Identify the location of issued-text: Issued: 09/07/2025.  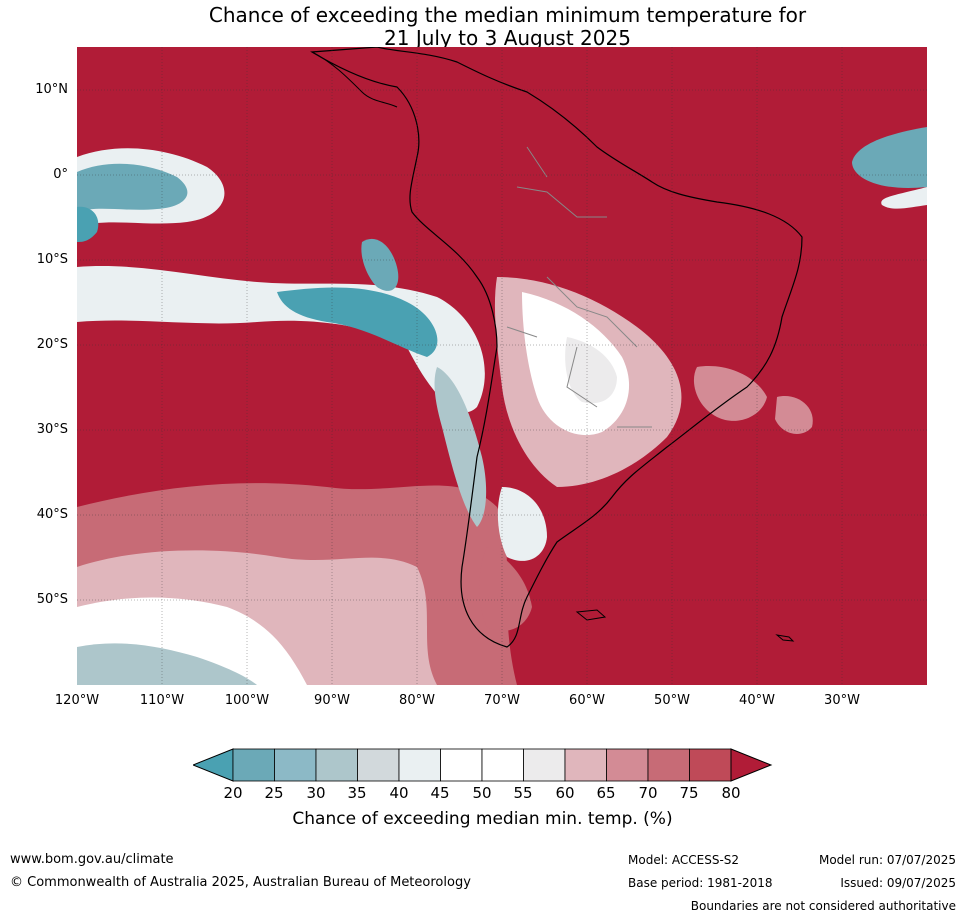
(898, 883).